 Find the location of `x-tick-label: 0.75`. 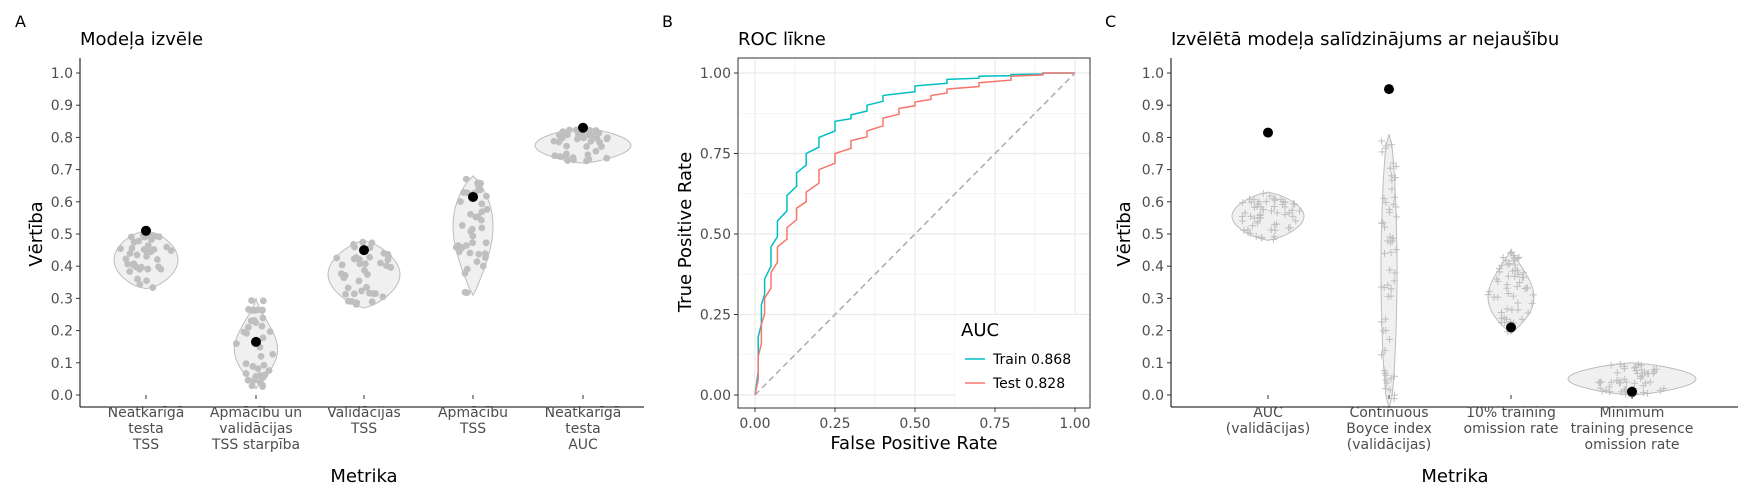

x-tick-label: 0.75 is located at coordinates (994, 424).